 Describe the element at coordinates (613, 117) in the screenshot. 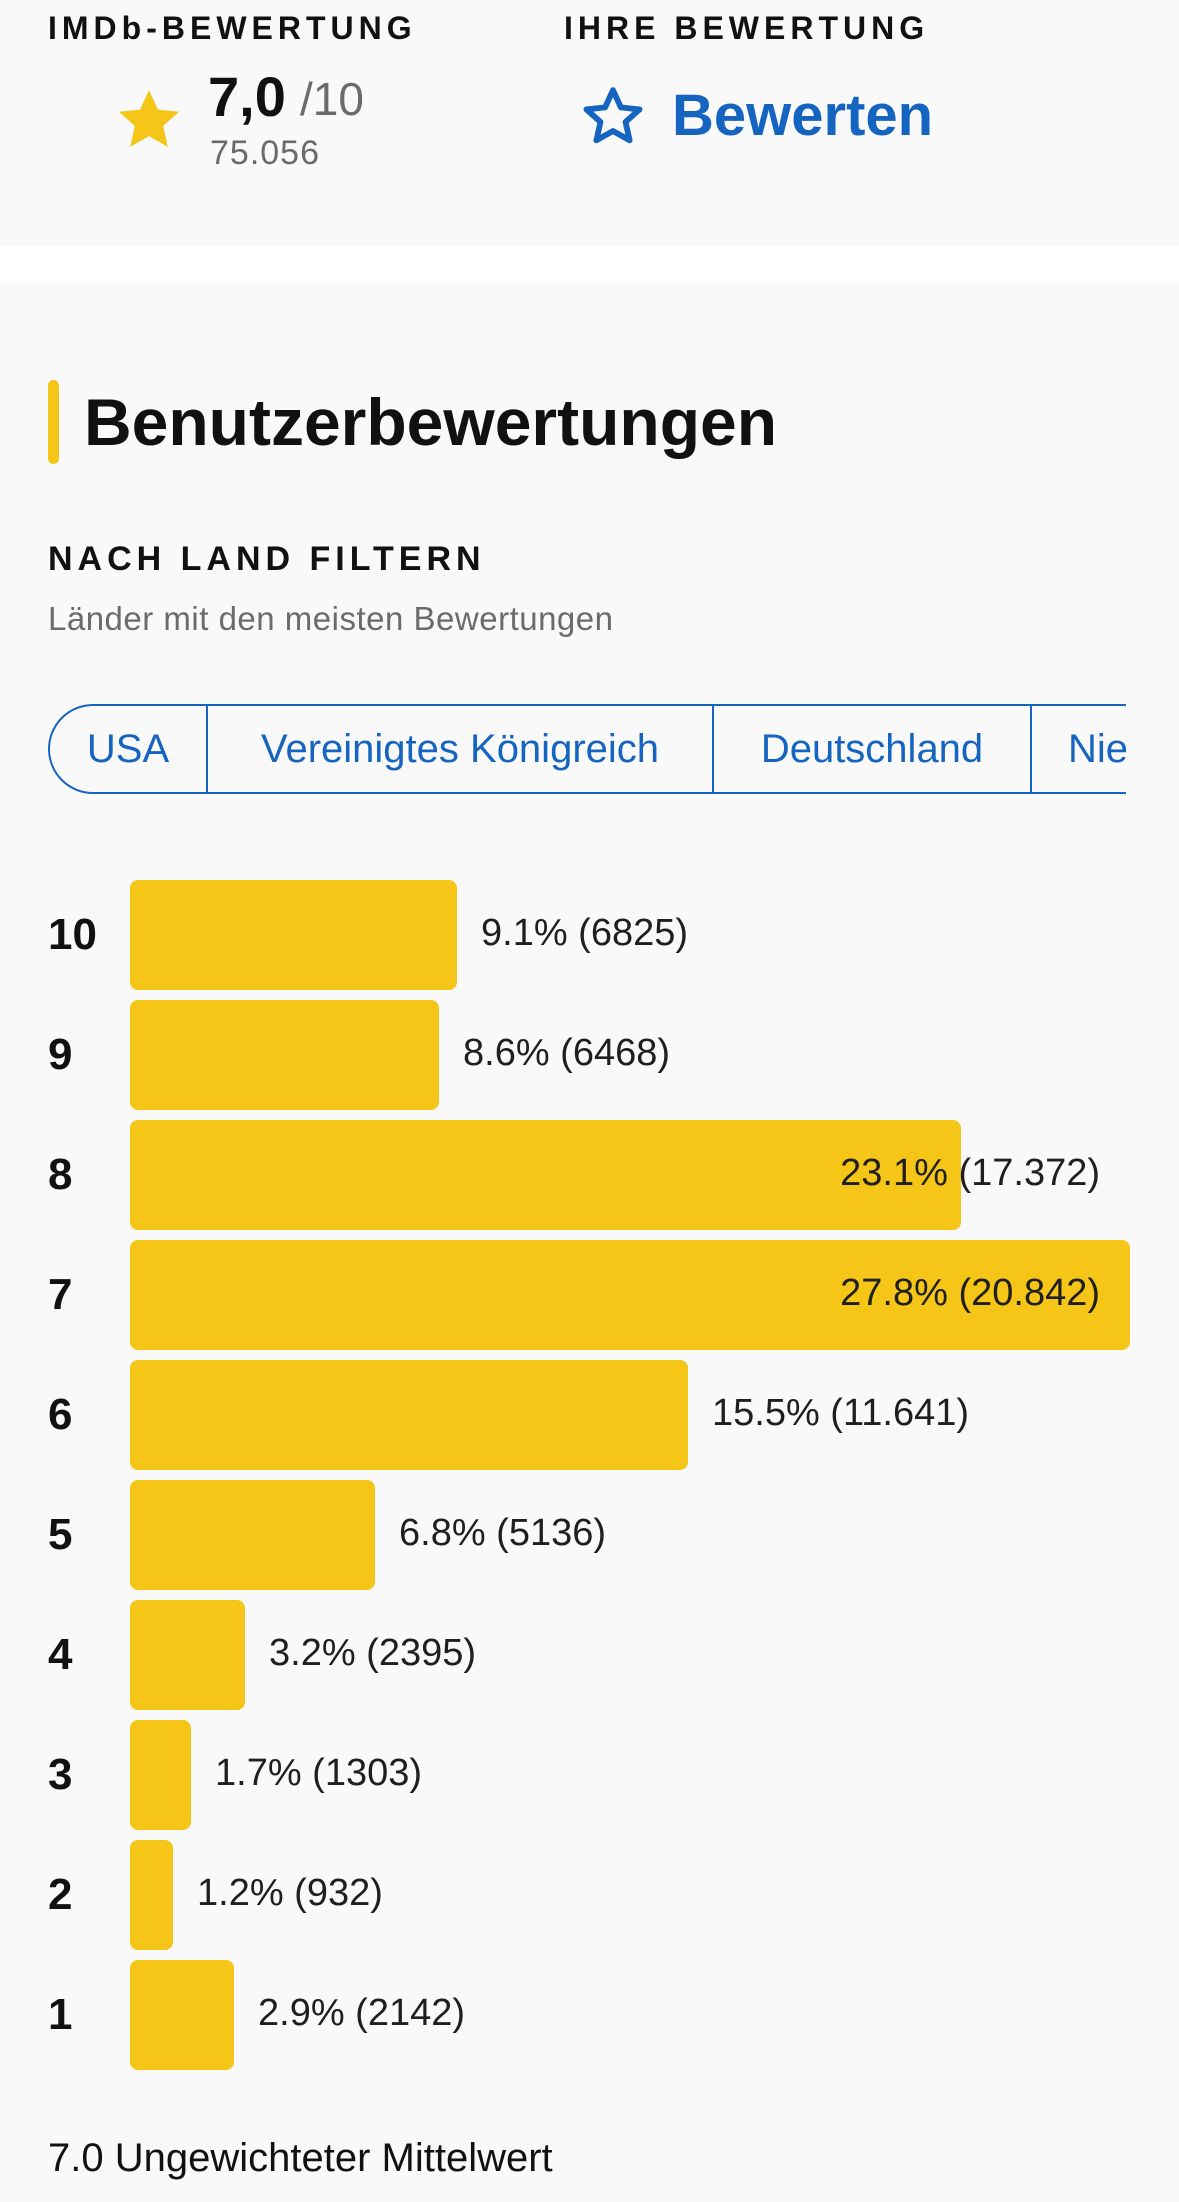

I see `star-outline-icon` at that location.